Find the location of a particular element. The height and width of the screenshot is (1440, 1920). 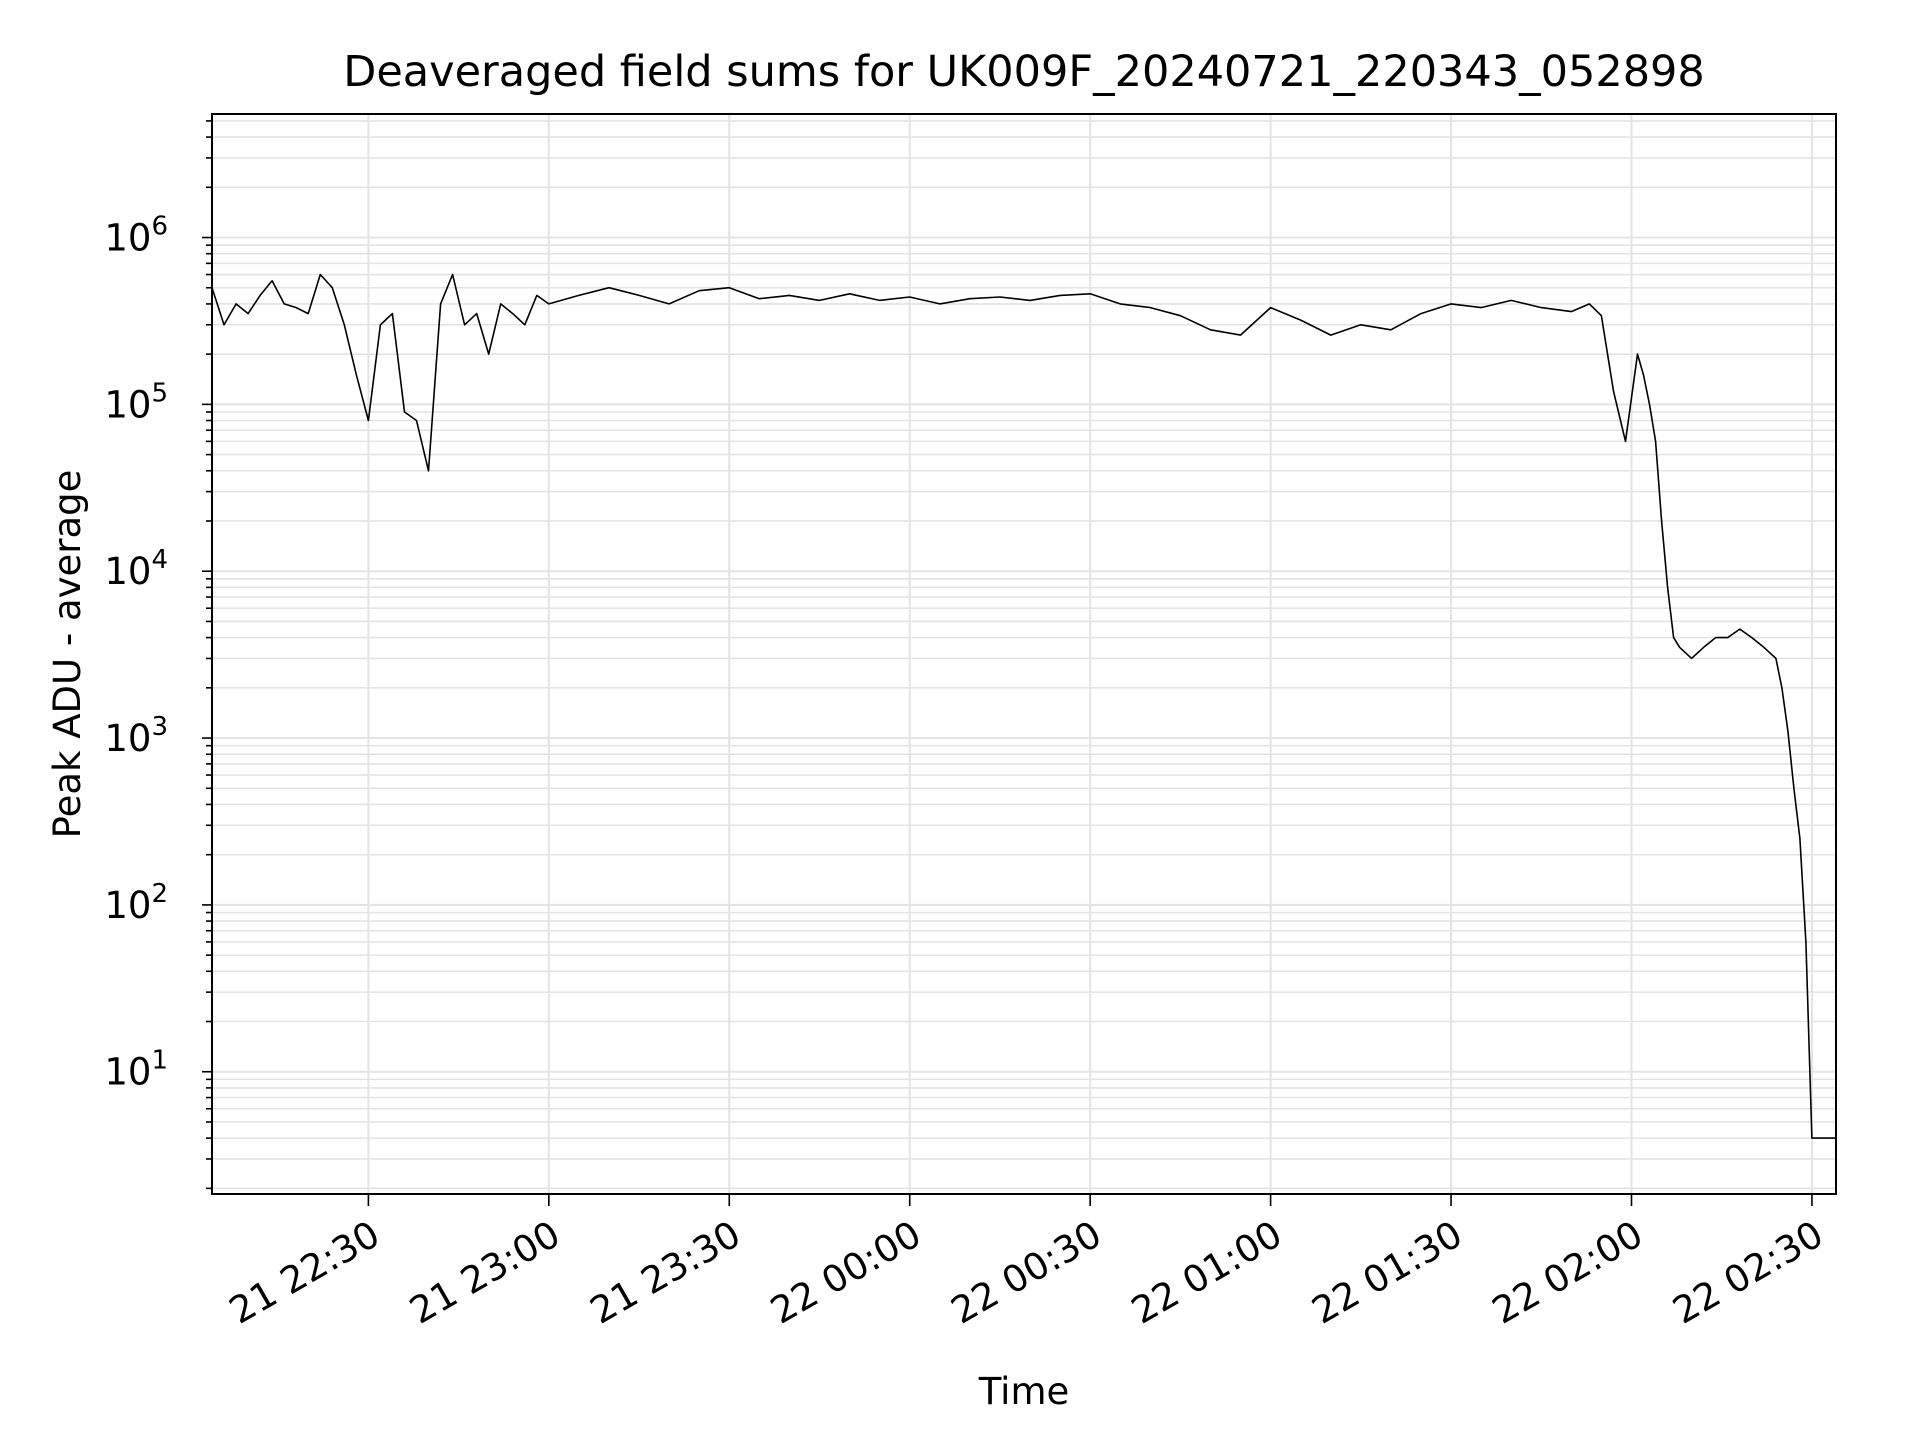

y-tick-label: 10⁵ is located at coordinates (136, 402).